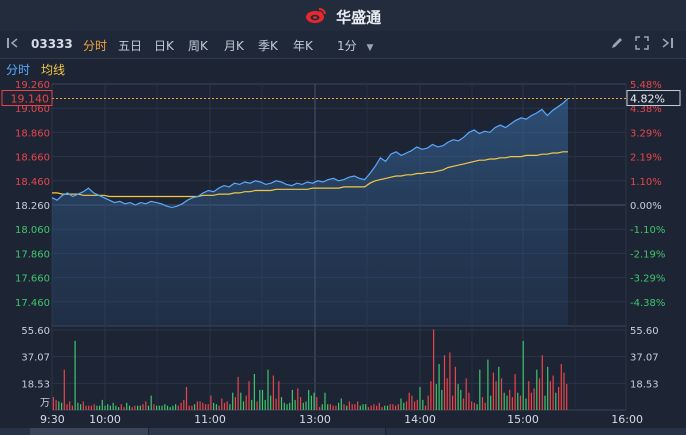  I want to click on volume-tick-label: 18.53, so click(35, 384).